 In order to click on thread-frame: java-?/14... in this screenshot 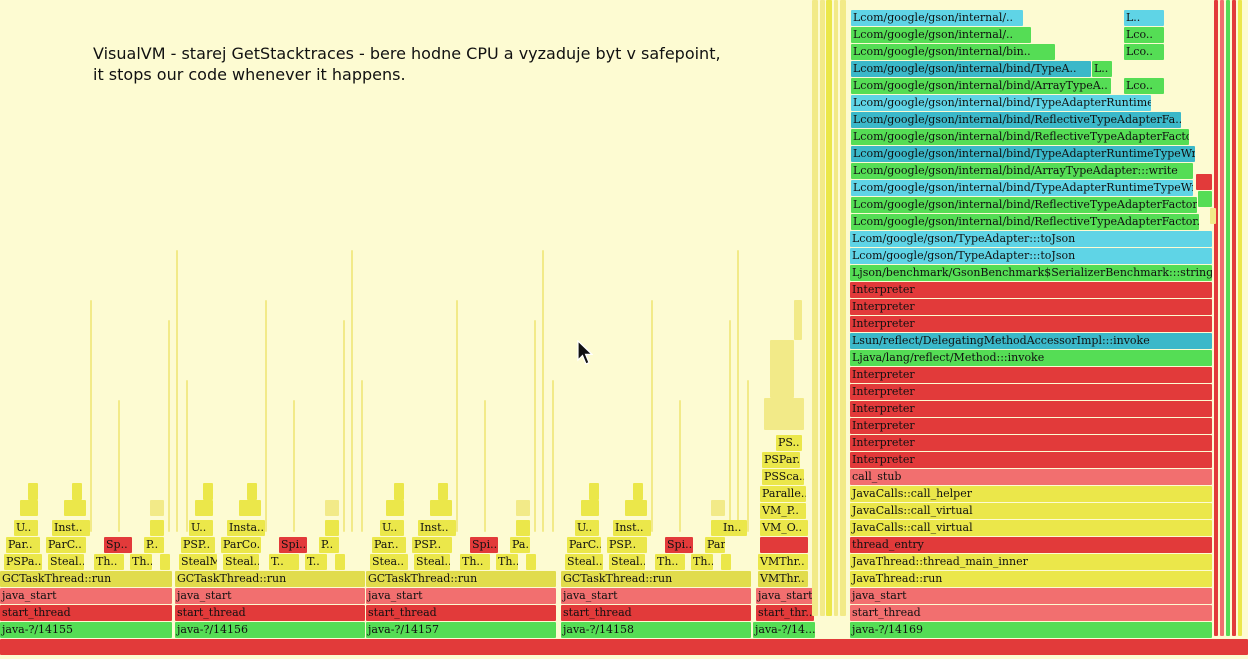, I will do `click(784, 630)`.